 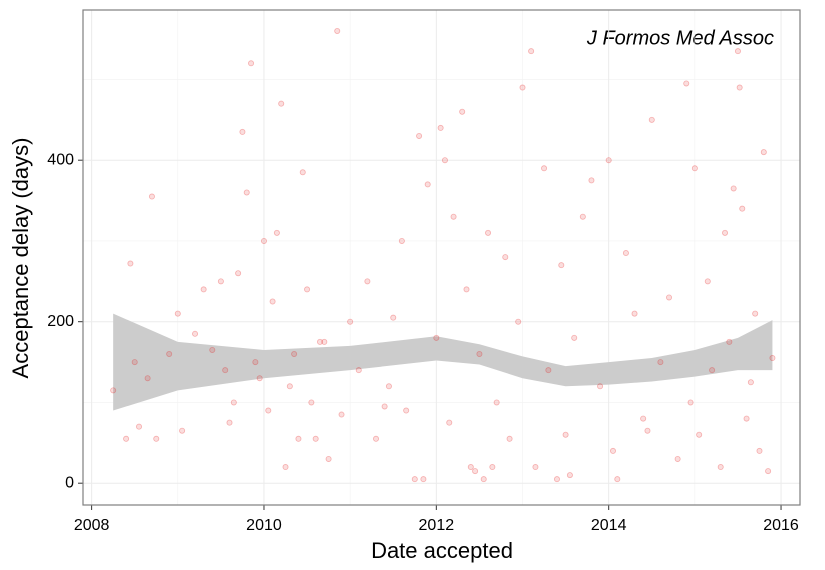 I want to click on annotation: J Formos Med Assoc, so click(x=680, y=38).